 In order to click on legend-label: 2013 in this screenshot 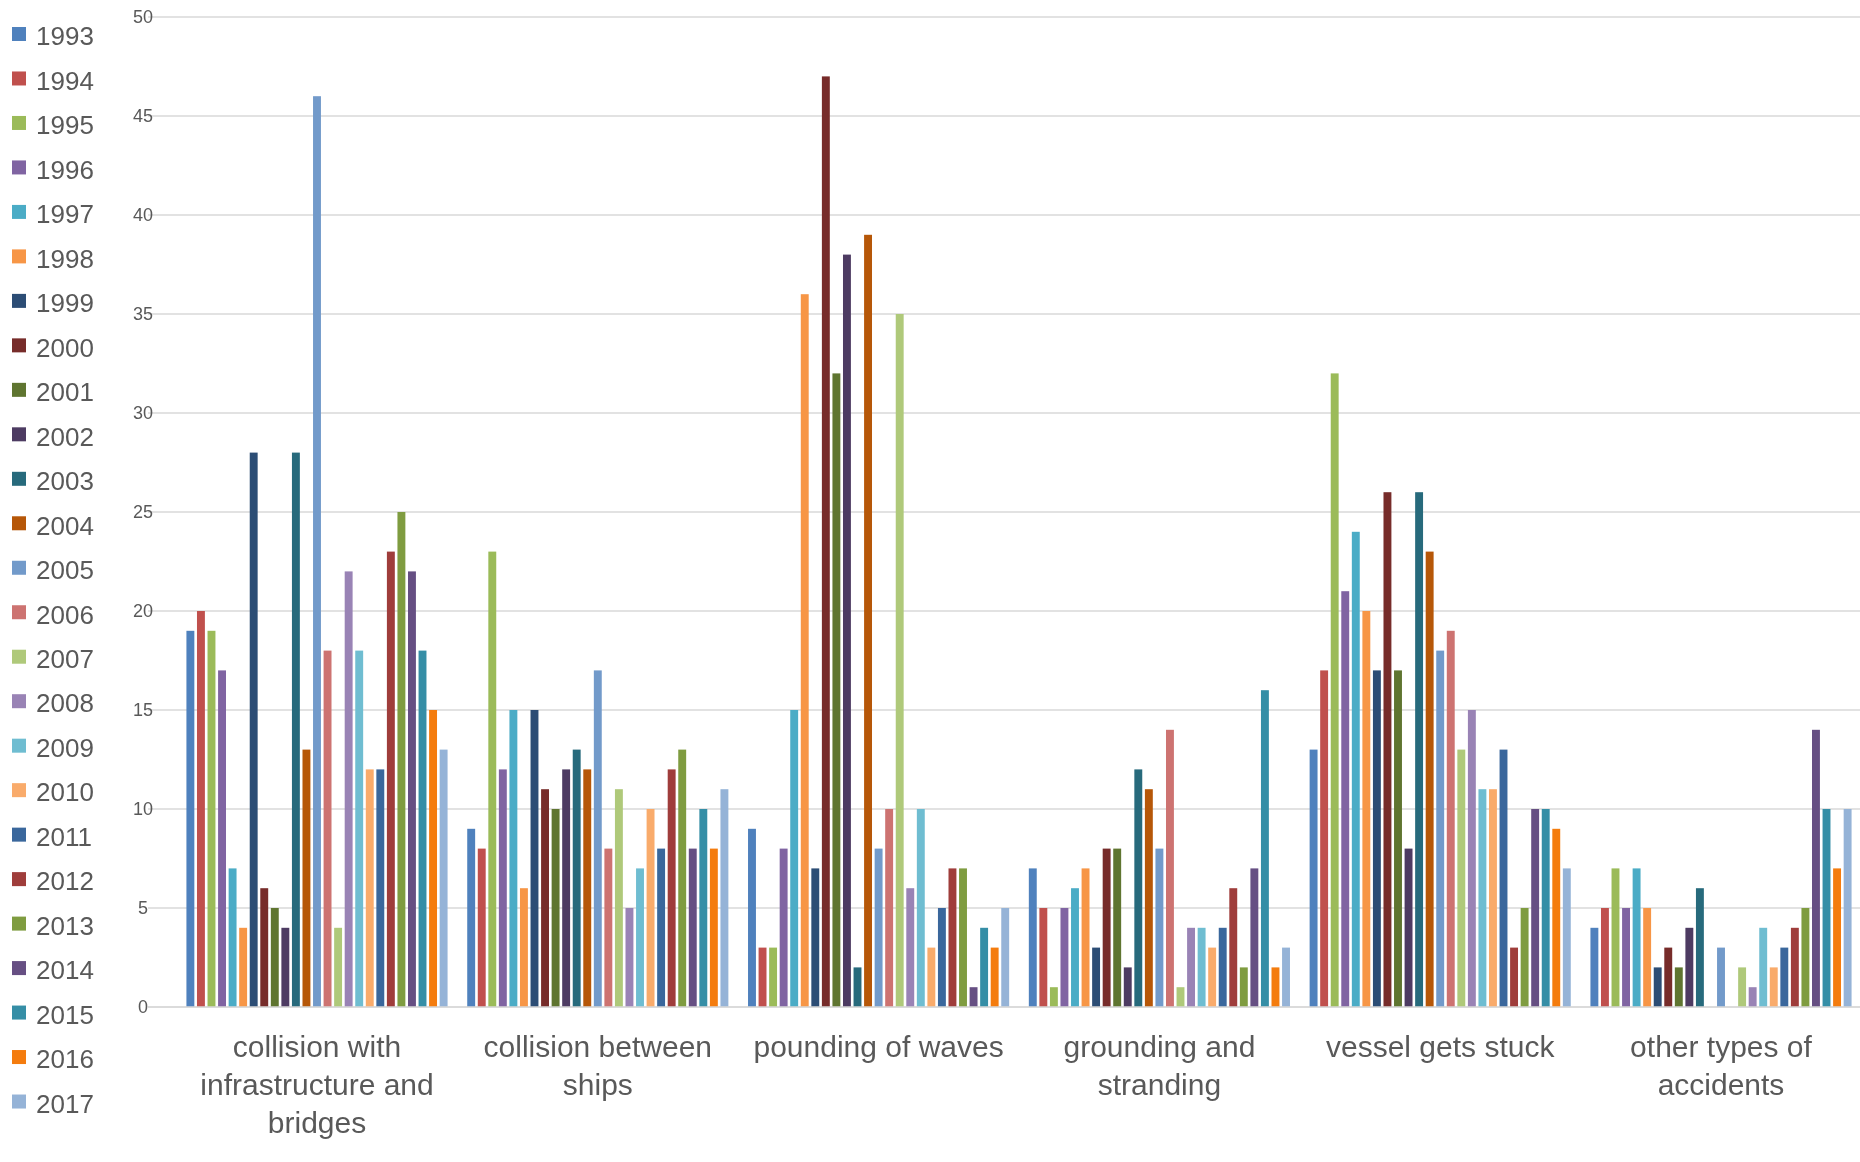, I will do `click(65, 925)`.